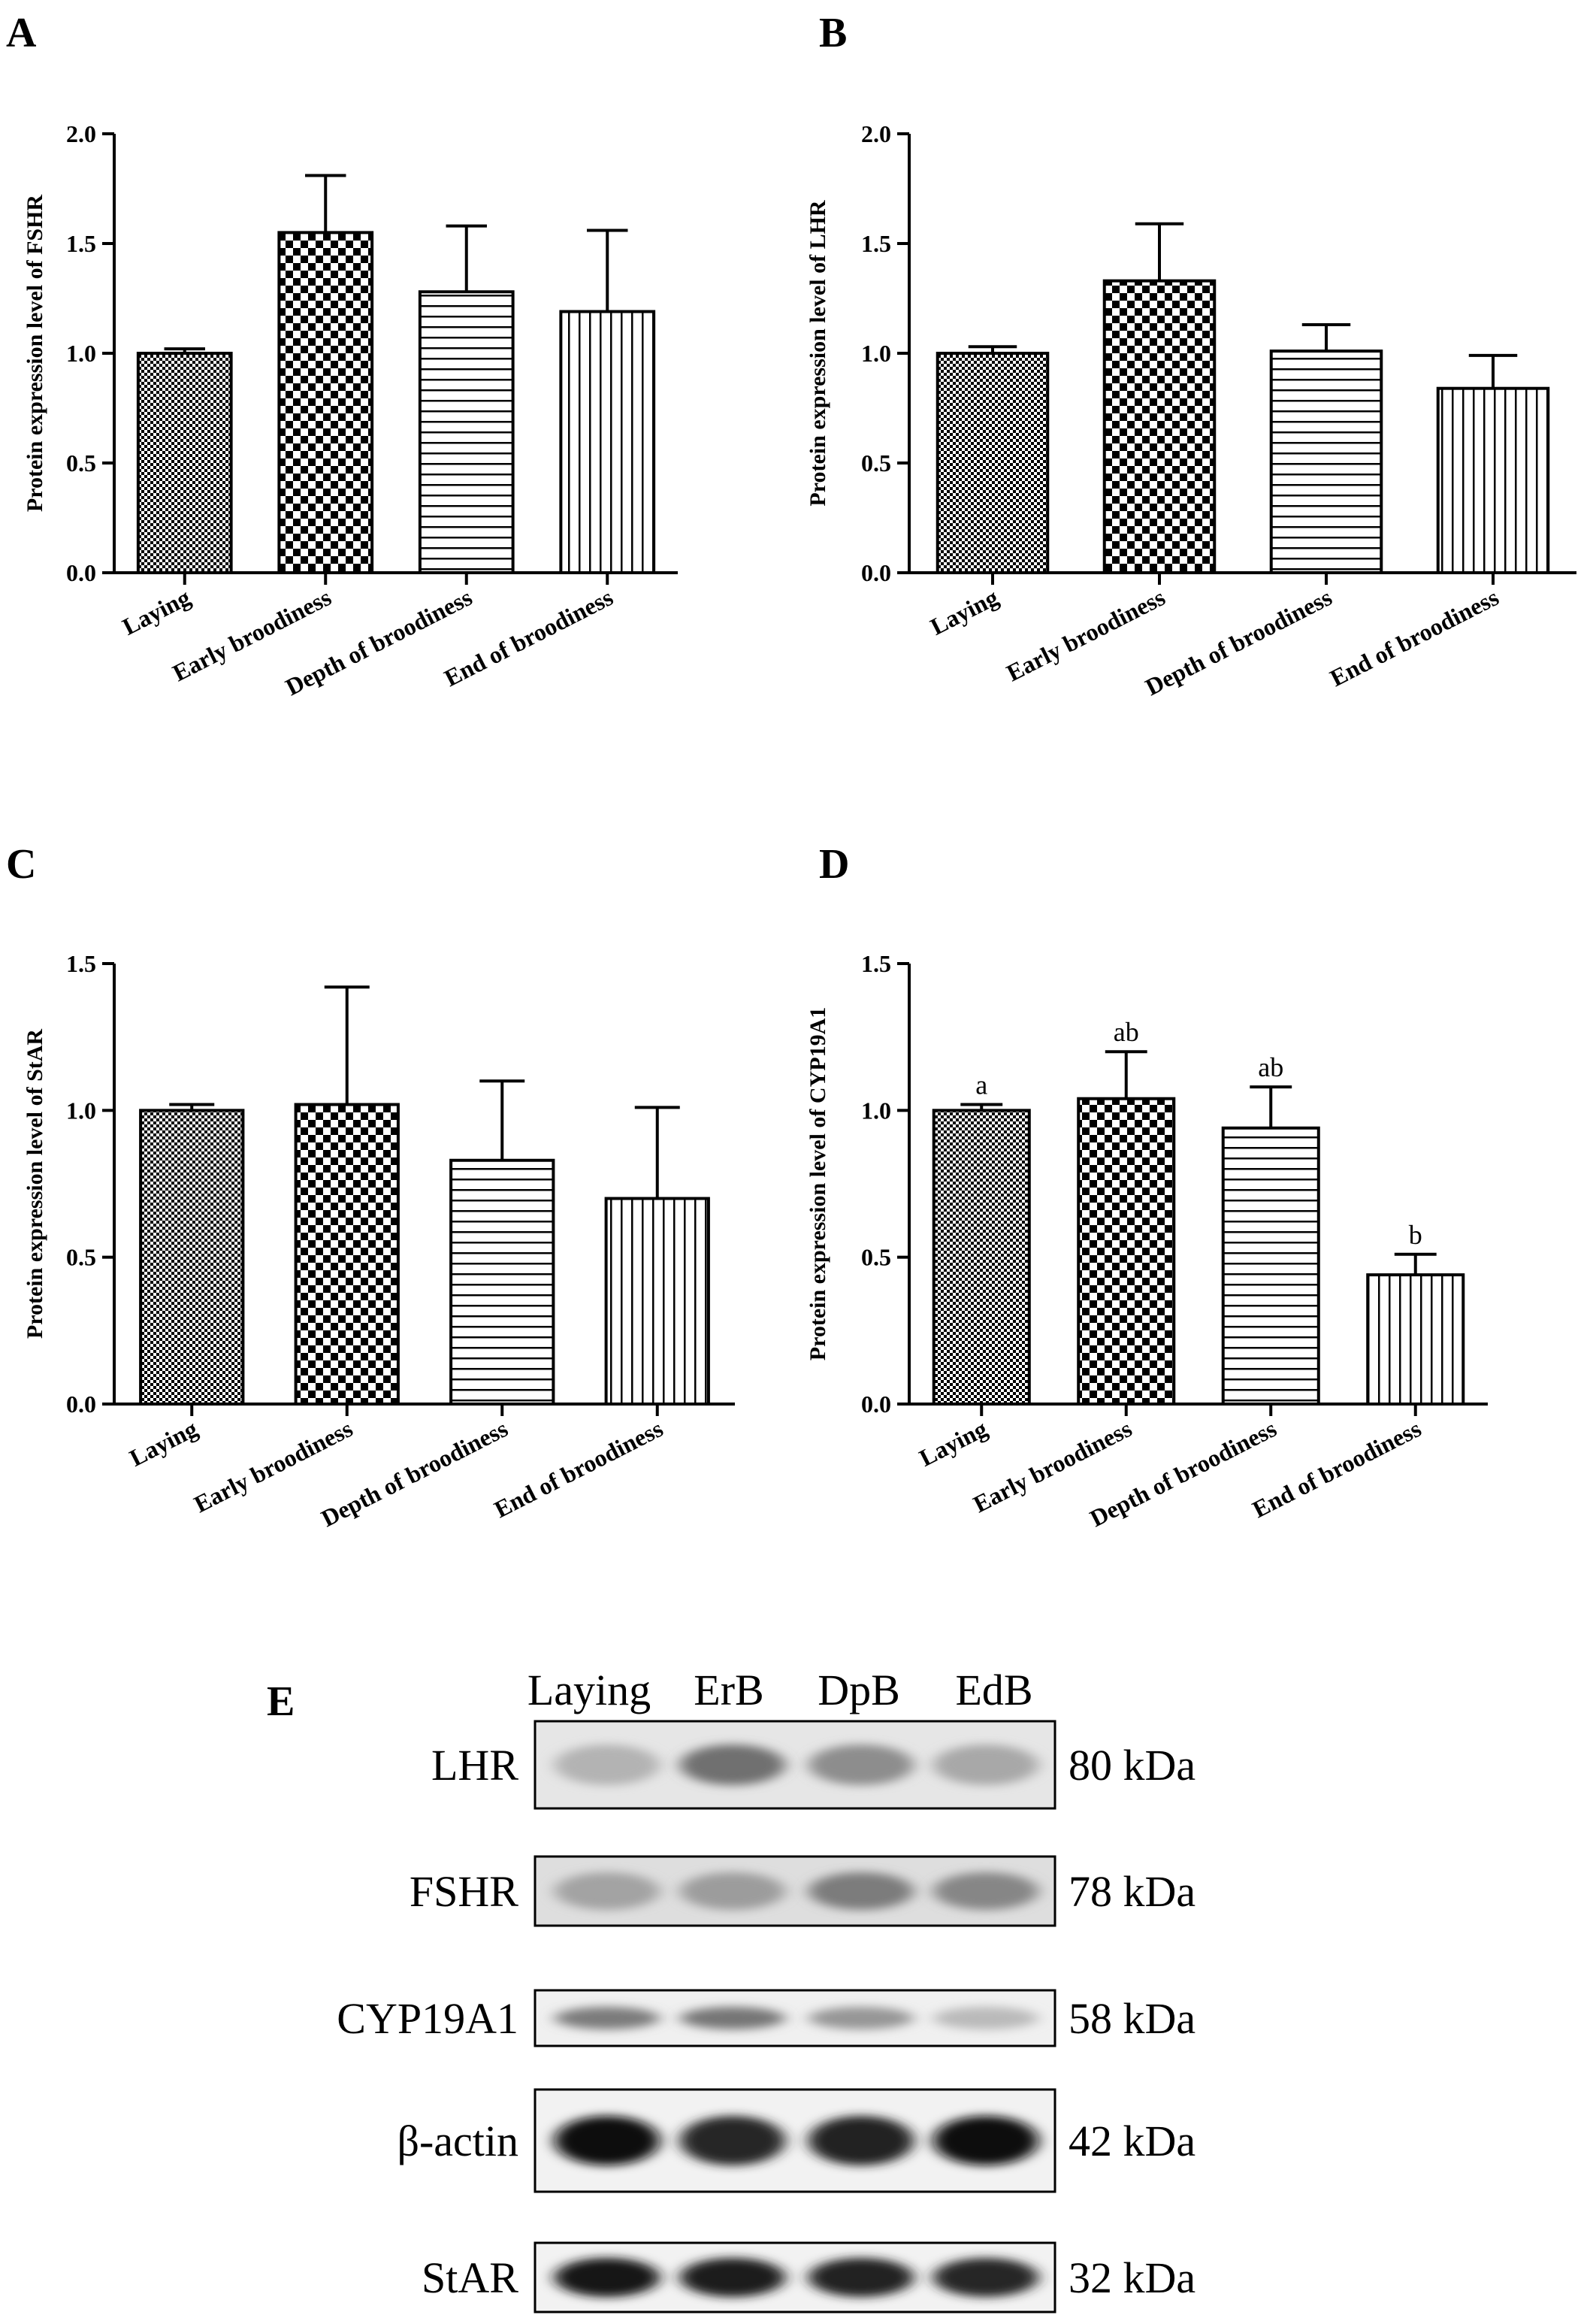  What do you see at coordinates (464, 1891) in the screenshot?
I see `protein-label: FSHR` at bounding box center [464, 1891].